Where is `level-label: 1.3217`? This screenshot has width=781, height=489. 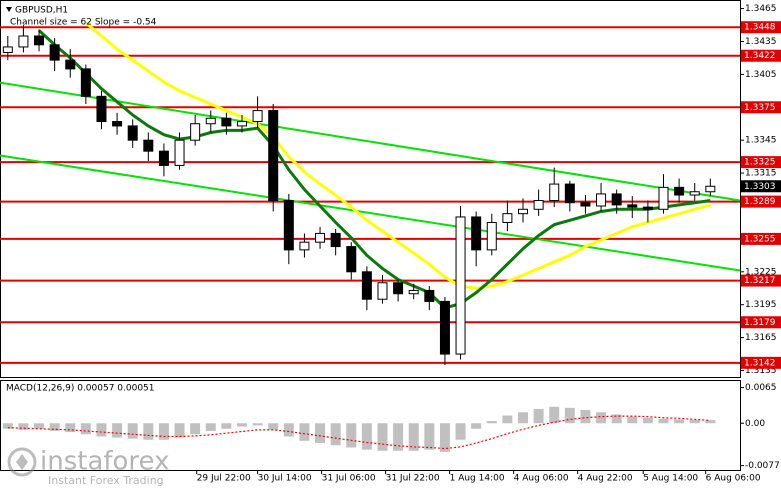 level-label: 1.3217 is located at coordinates (760, 281).